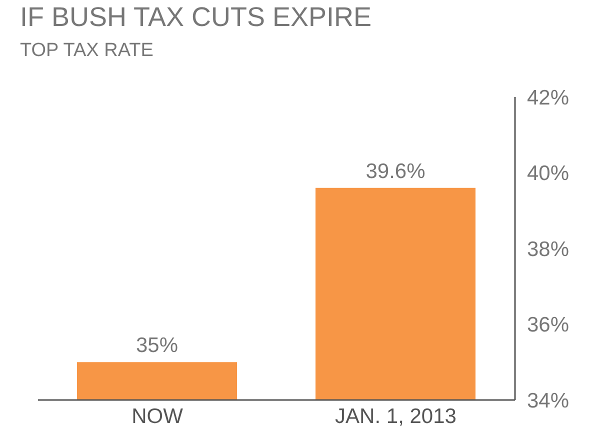 This screenshot has height=439, width=597. What do you see at coordinates (196, 17) in the screenshot?
I see `chart-title: IF BUSH TAX CUTS EXPIRE` at bounding box center [196, 17].